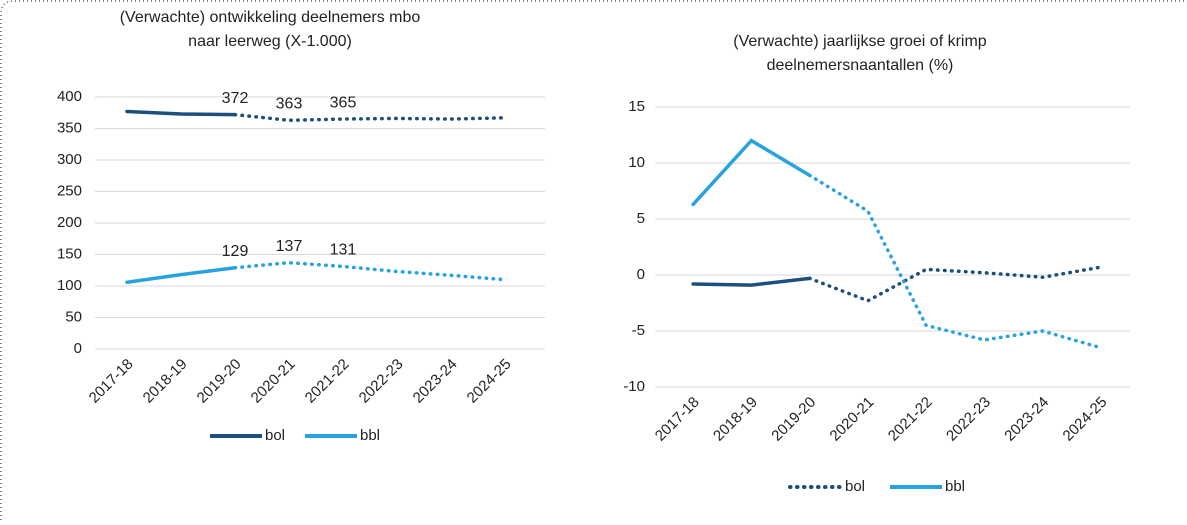  Describe the element at coordinates (69, 127) in the screenshot. I see `y-tick-label: 350` at that location.